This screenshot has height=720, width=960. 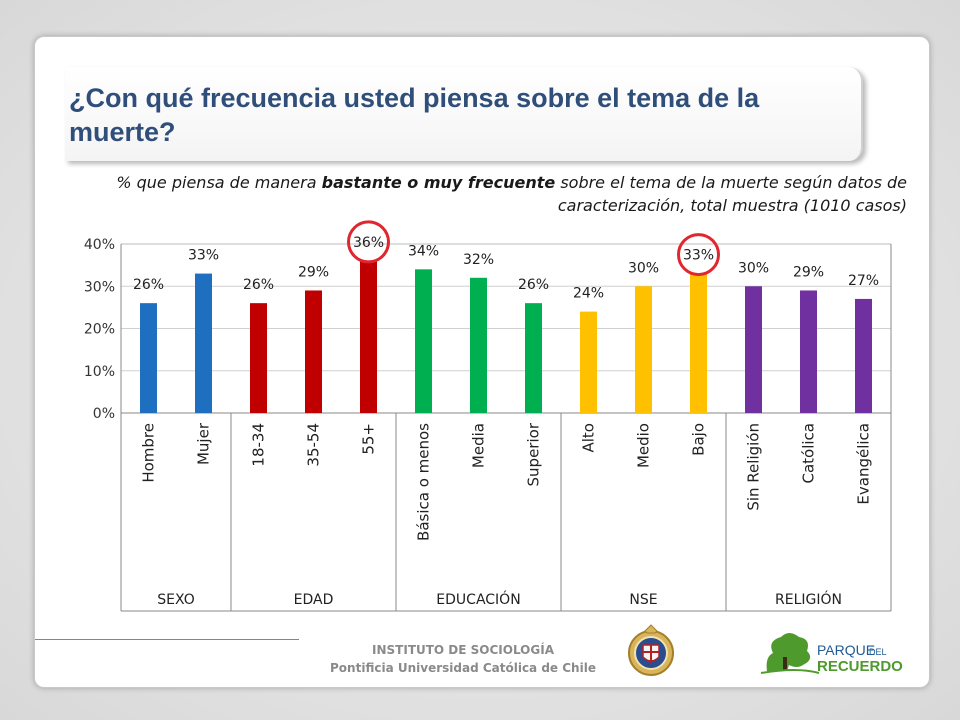 What do you see at coordinates (860, 666) in the screenshot?
I see `logo-word-3: RECUERDO` at bounding box center [860, 666].